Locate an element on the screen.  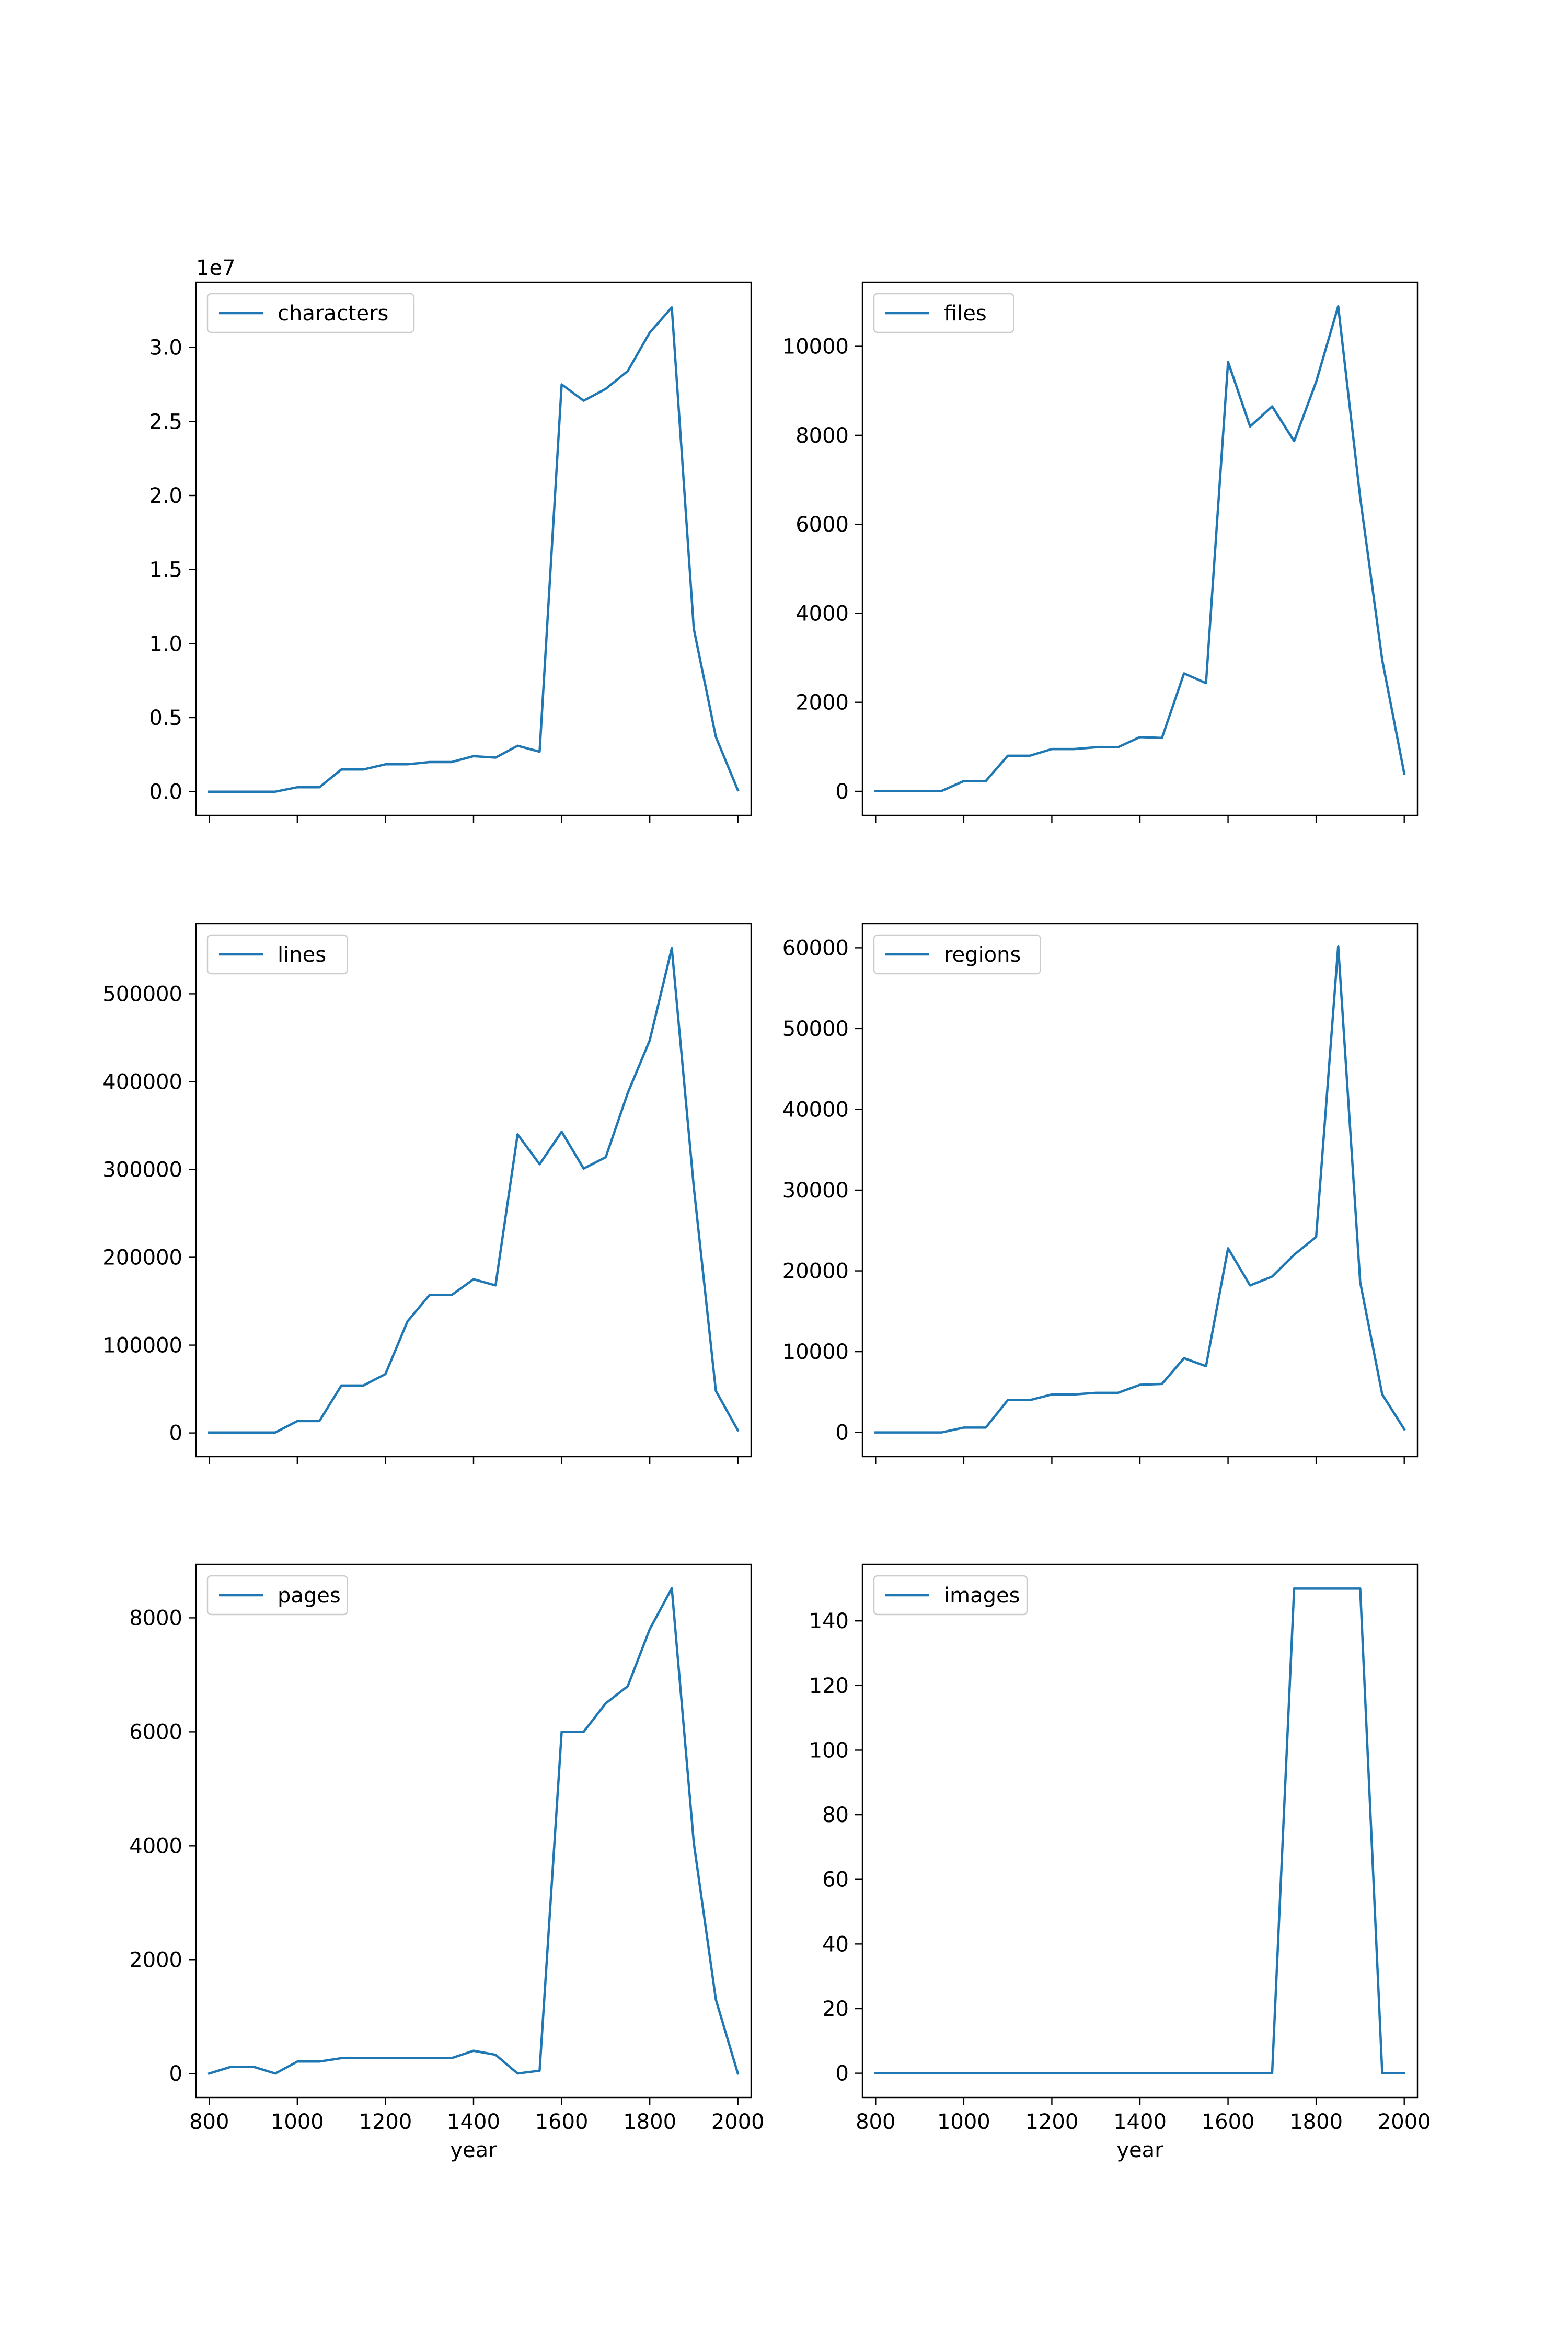
chart-lines-ytick-label-5: 500000 is located at coordinates (142, 994).